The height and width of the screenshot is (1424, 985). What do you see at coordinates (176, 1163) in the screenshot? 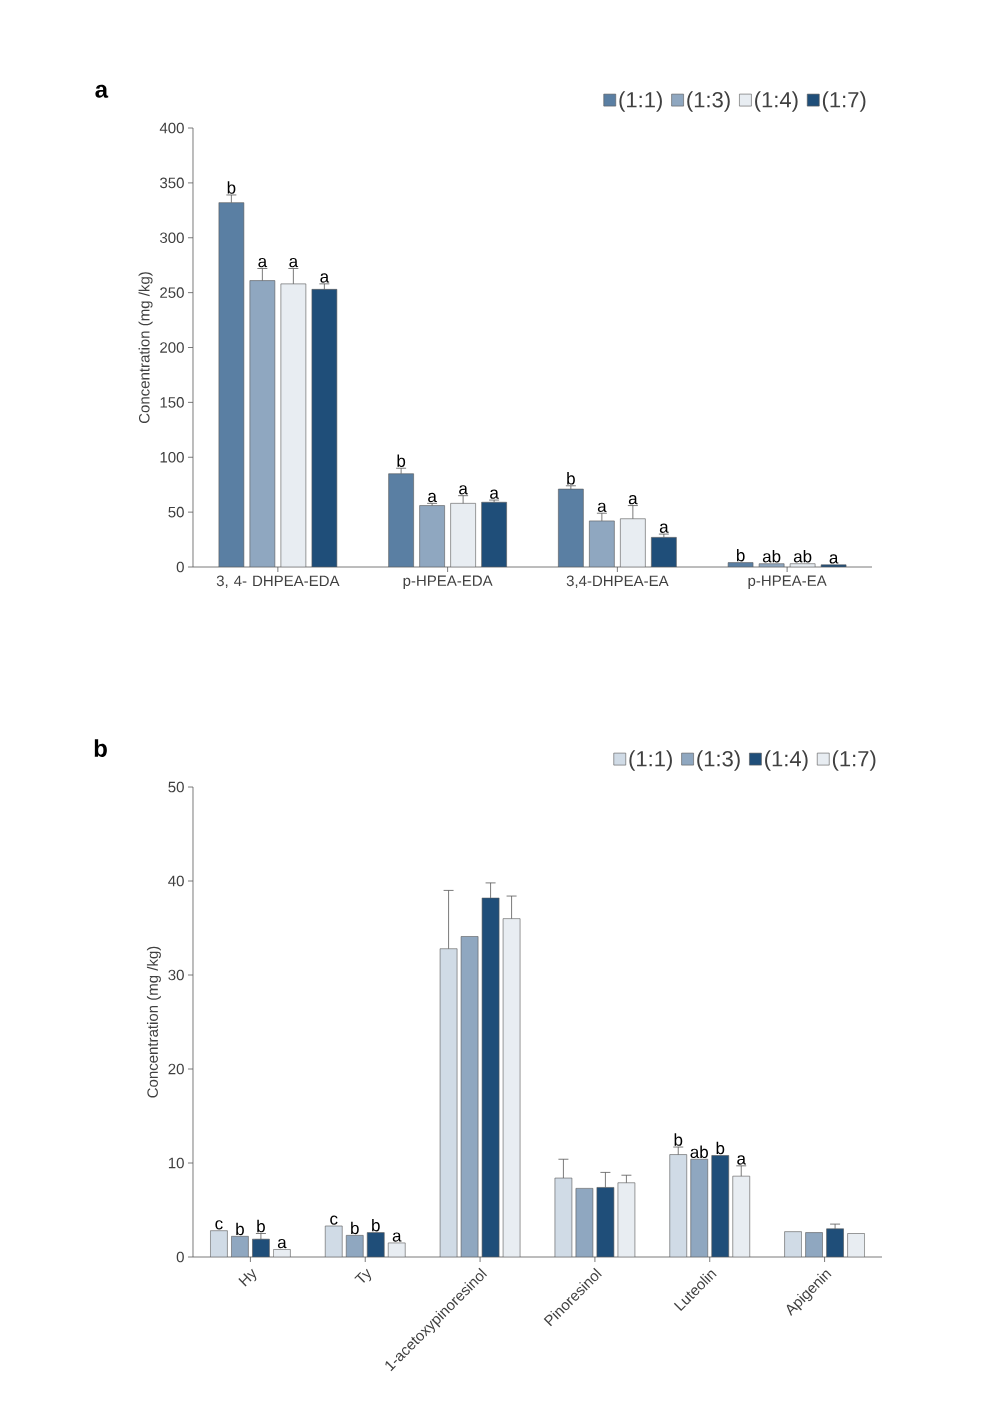
I see `y-tick-label: 10` at bounding box center [176, 1163].